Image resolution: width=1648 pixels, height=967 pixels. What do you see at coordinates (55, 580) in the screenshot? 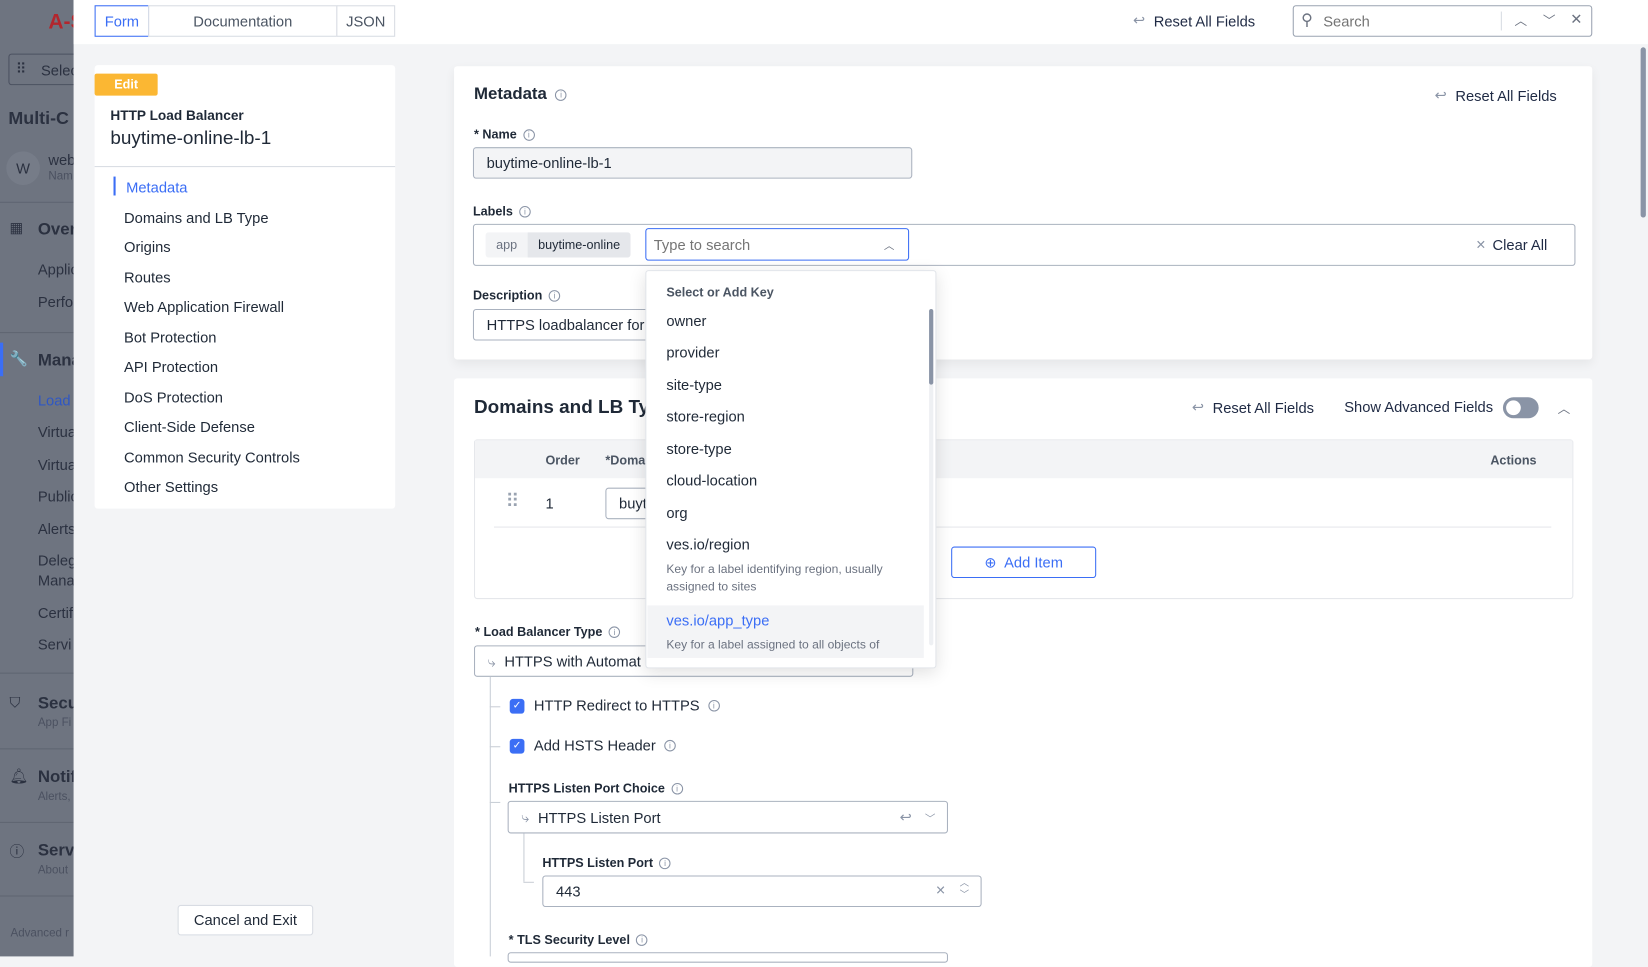
I see `nav-item: Mana` at bounding box center [55, 580].